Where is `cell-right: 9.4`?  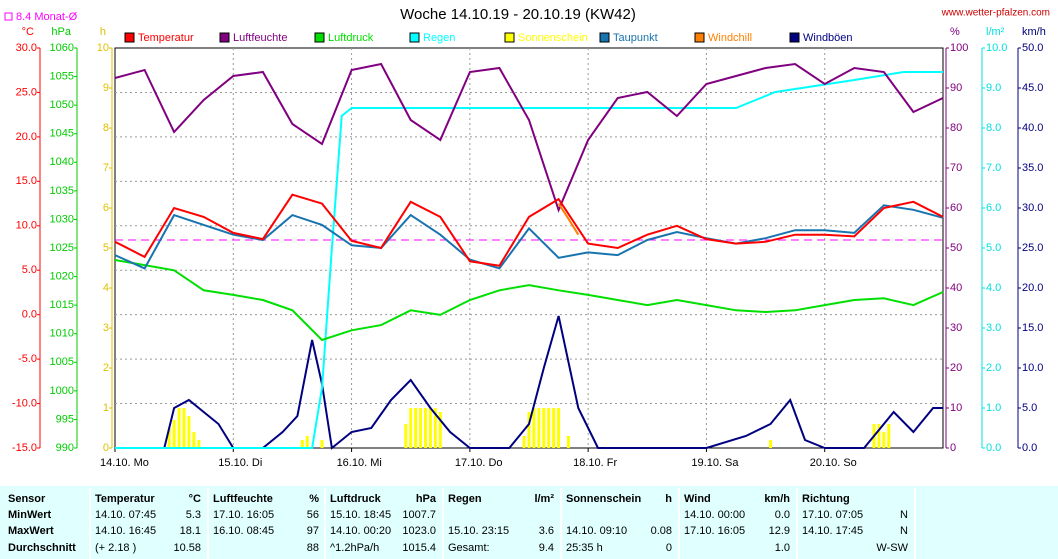 cell-right: 9.4 is located at coordinates (546, 548).